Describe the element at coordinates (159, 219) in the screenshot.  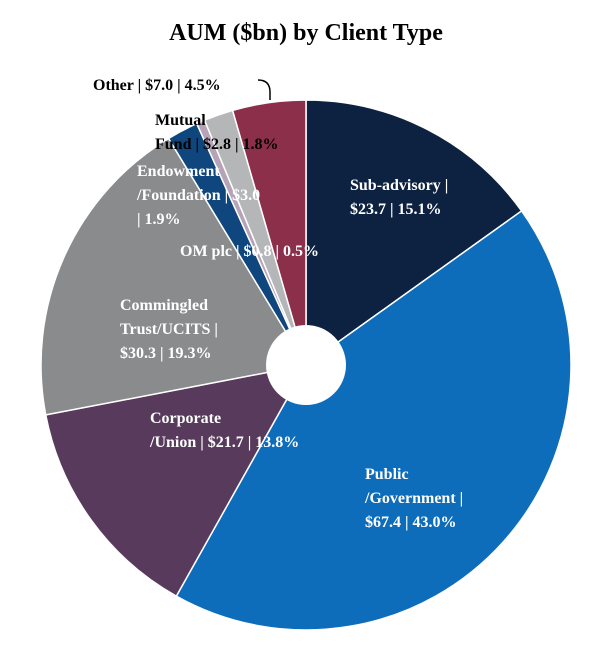
I see `slice-label-line: | 1.9%` at that location.